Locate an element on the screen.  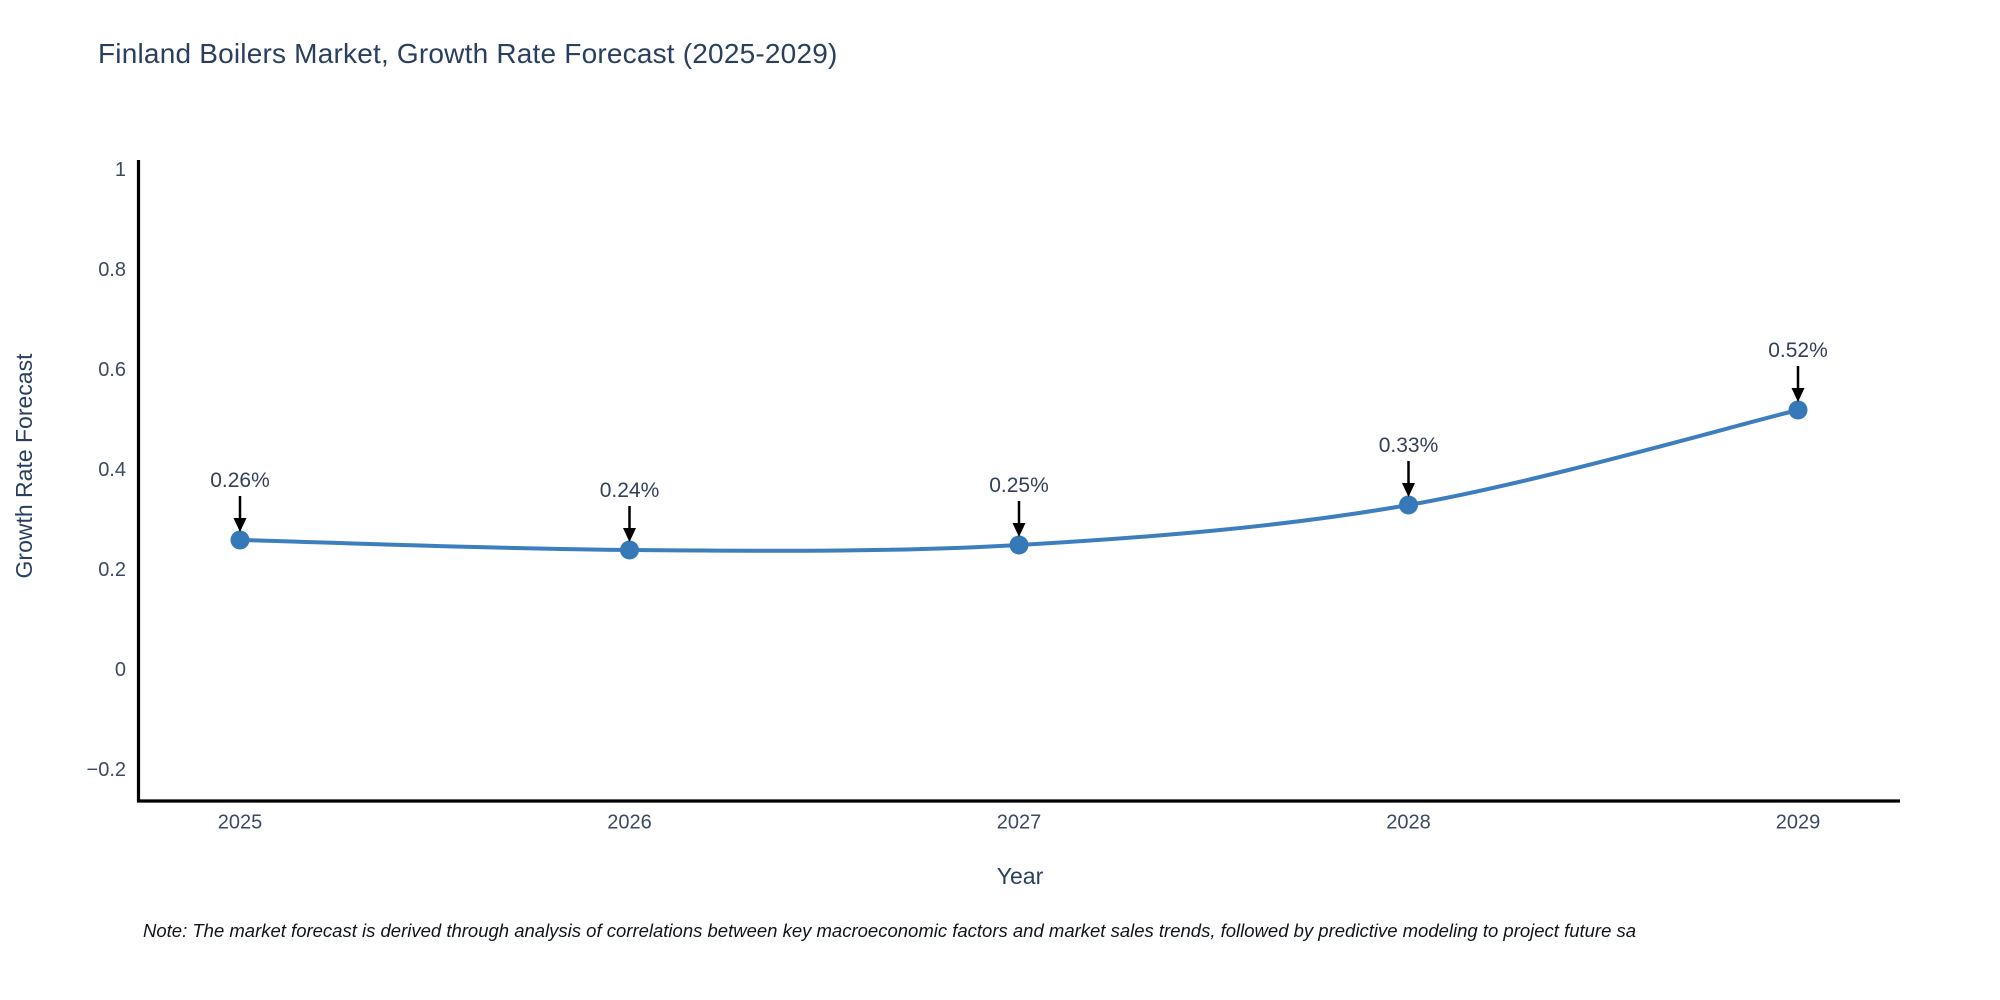
annotation: 0.25% is located at coordinates (1019, 505).